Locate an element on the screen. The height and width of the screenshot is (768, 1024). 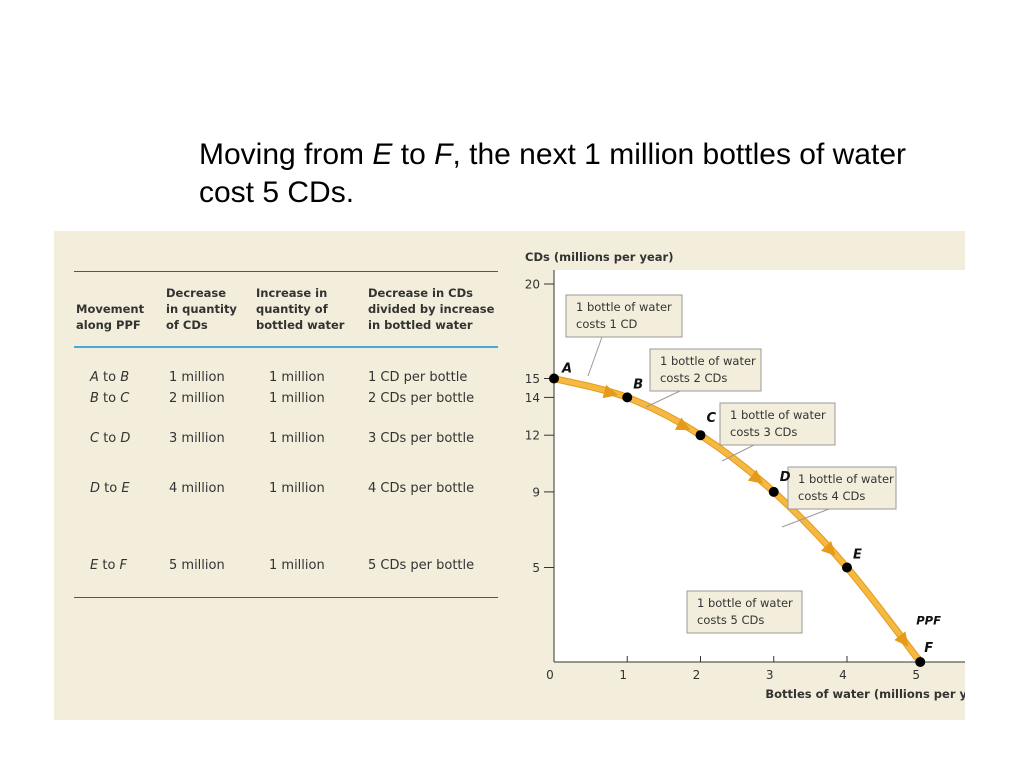
table-header-line: in bottled water is located at coordinates (420, 325).